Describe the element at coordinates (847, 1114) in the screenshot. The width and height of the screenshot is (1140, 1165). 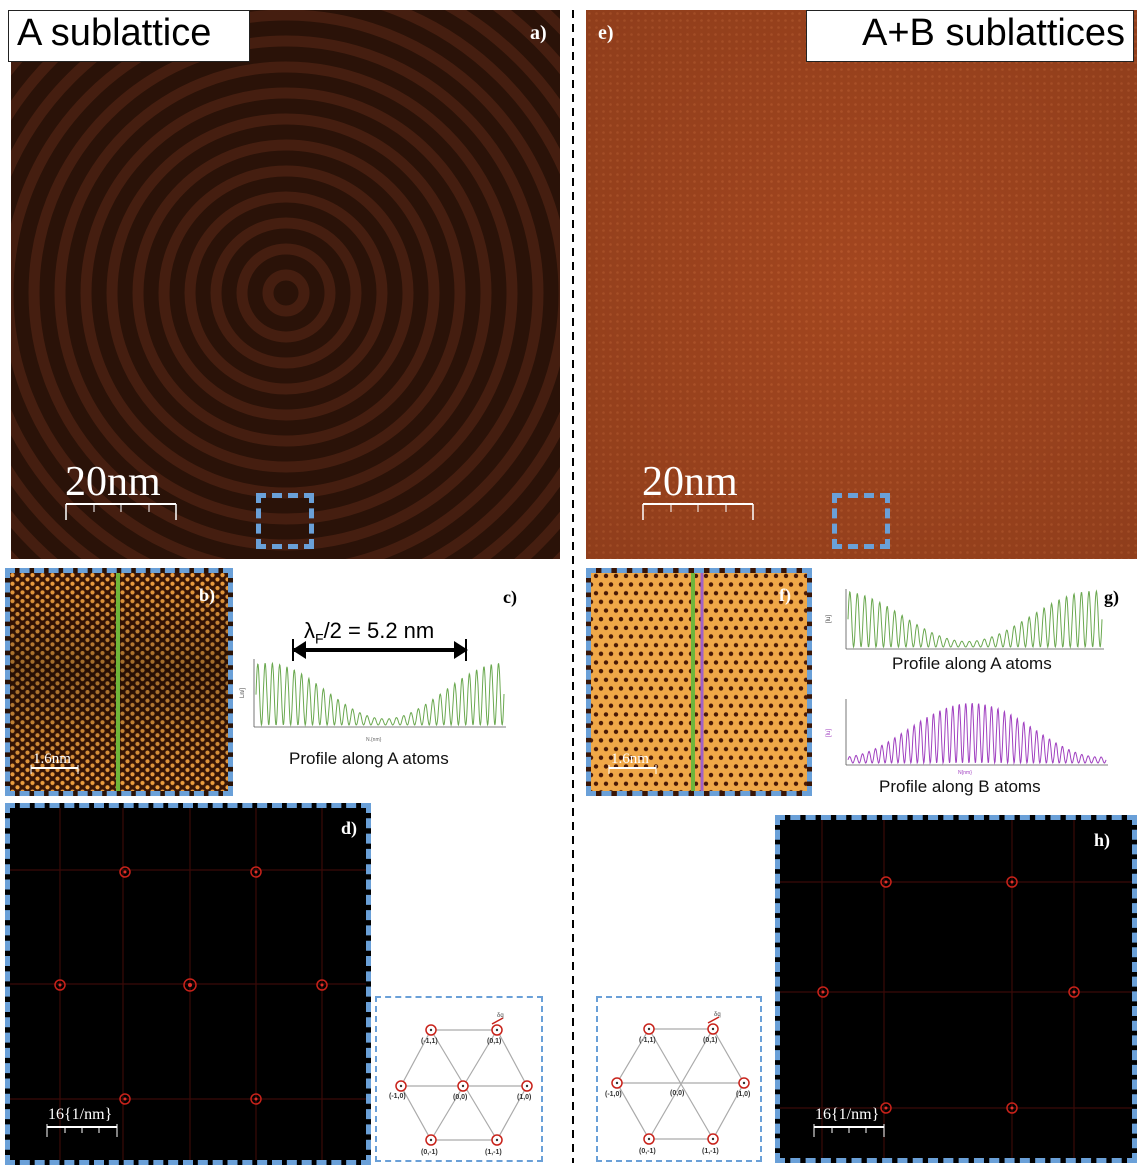
I see `panel-h-scale-label: 16{1/nm}` at that location.